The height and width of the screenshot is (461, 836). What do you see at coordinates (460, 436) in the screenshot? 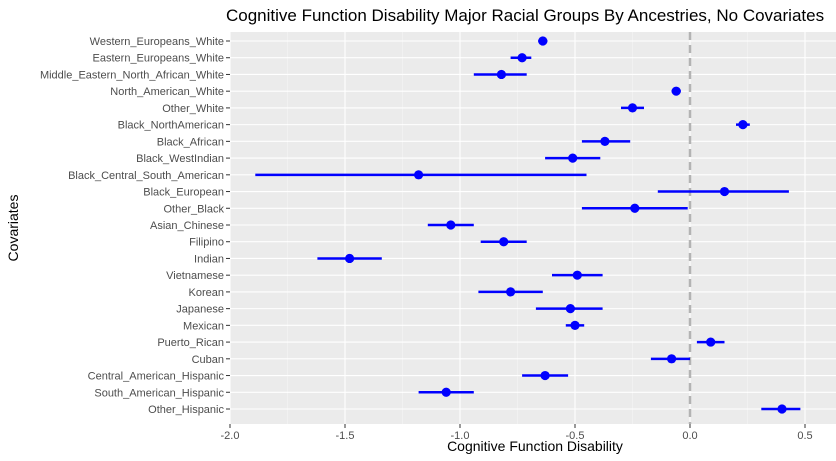
I see `x-tick-label: -1.0` at bounding box center [460, 436].